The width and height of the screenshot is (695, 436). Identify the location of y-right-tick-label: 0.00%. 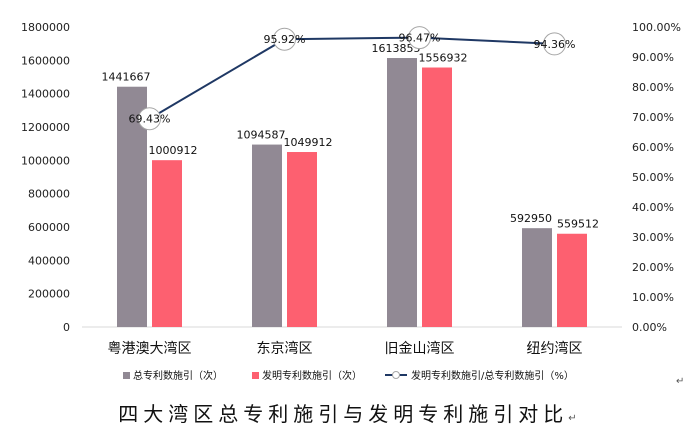
(649, 327).